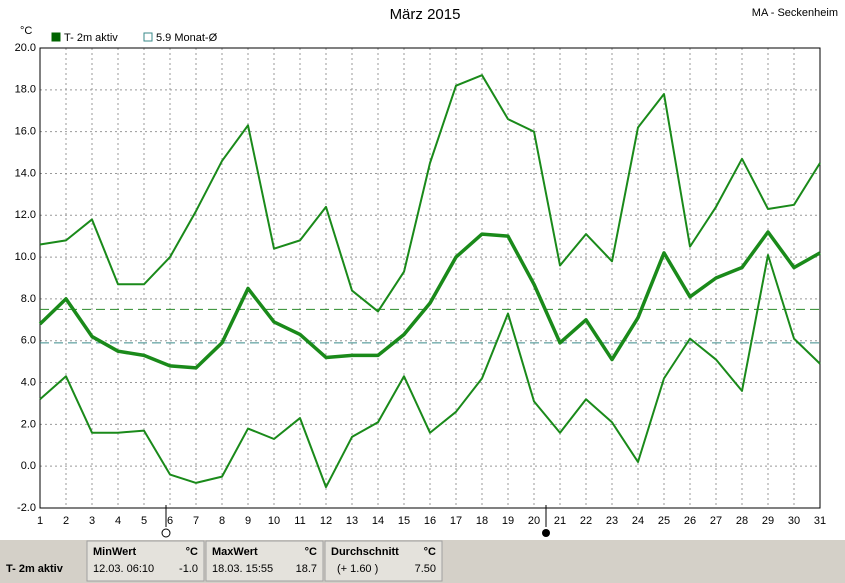  I want to click on chart-title: März 2015, so click(425, 14).